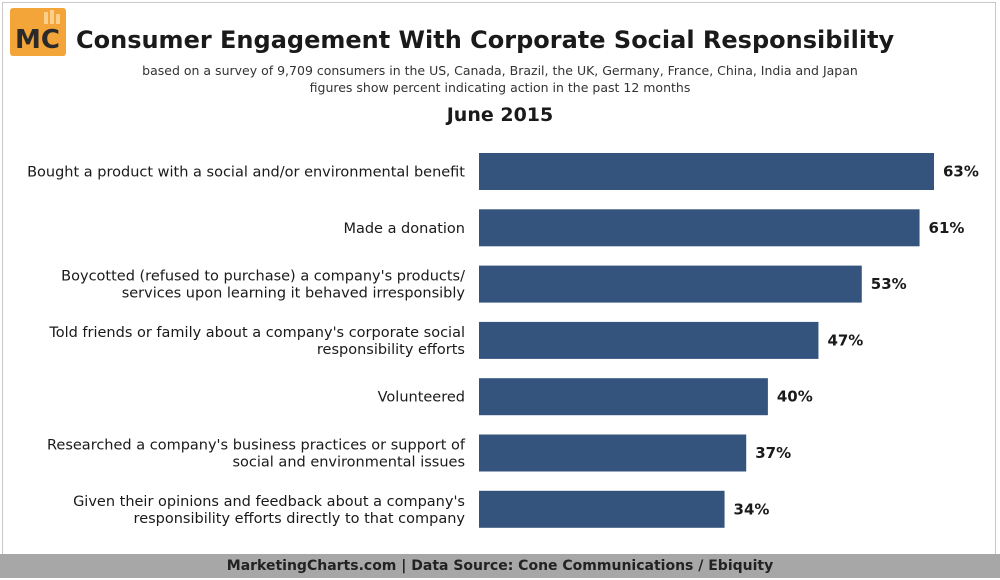 The image size is (1000, 580). What do you see at coordinates (752, 509) in the screenshot?
I see `value-label-7: 34%` at bounding box center [752, 509].